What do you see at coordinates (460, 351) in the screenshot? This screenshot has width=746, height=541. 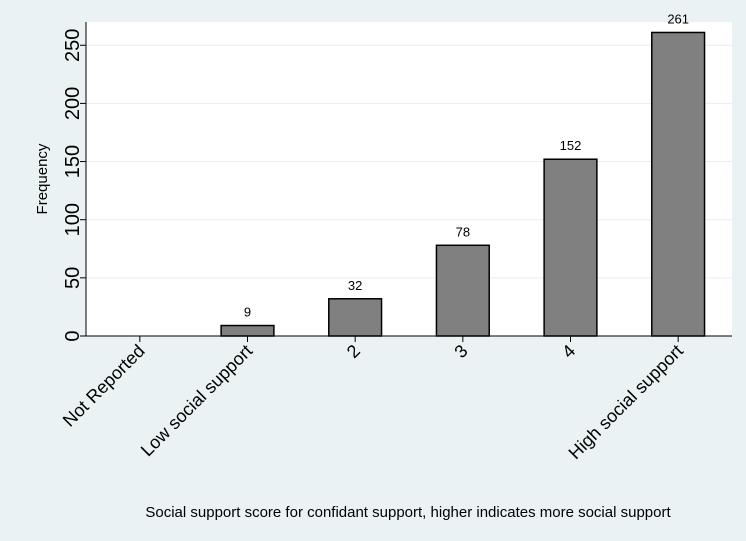 I see `x-tick-label: 3` at bounding box center [460, 351].